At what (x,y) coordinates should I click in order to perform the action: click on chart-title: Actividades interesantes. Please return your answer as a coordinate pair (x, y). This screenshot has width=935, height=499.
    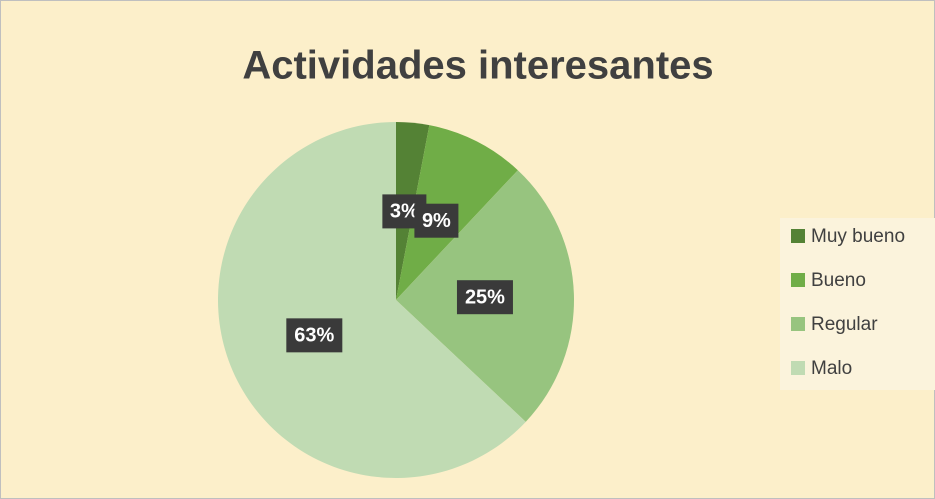
    Looking at the image, I should click on (477, 66).